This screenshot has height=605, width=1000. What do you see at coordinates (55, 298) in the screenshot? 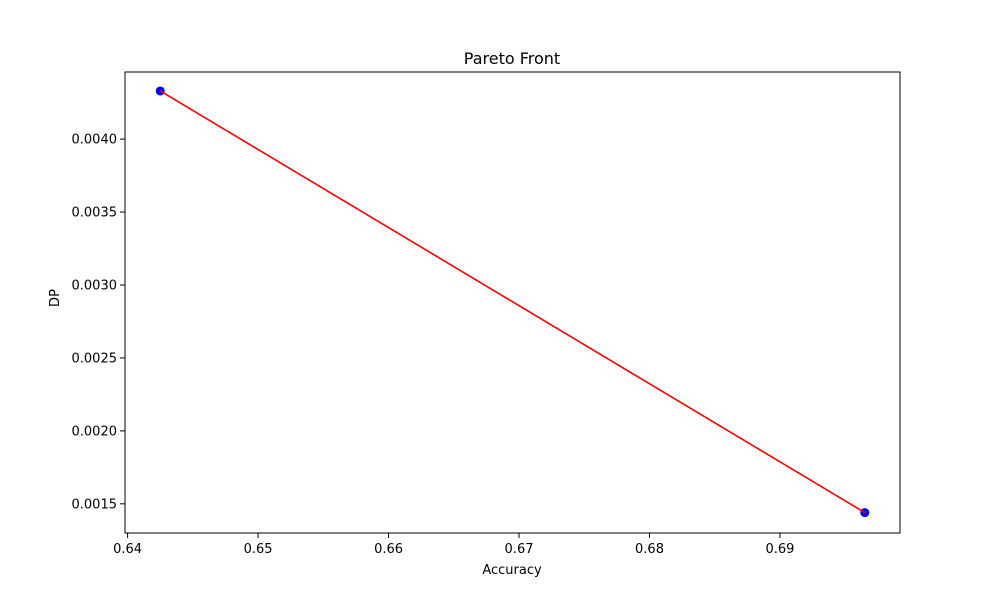
I see `y-axis-label: DP` at bounding box center [55, 298].